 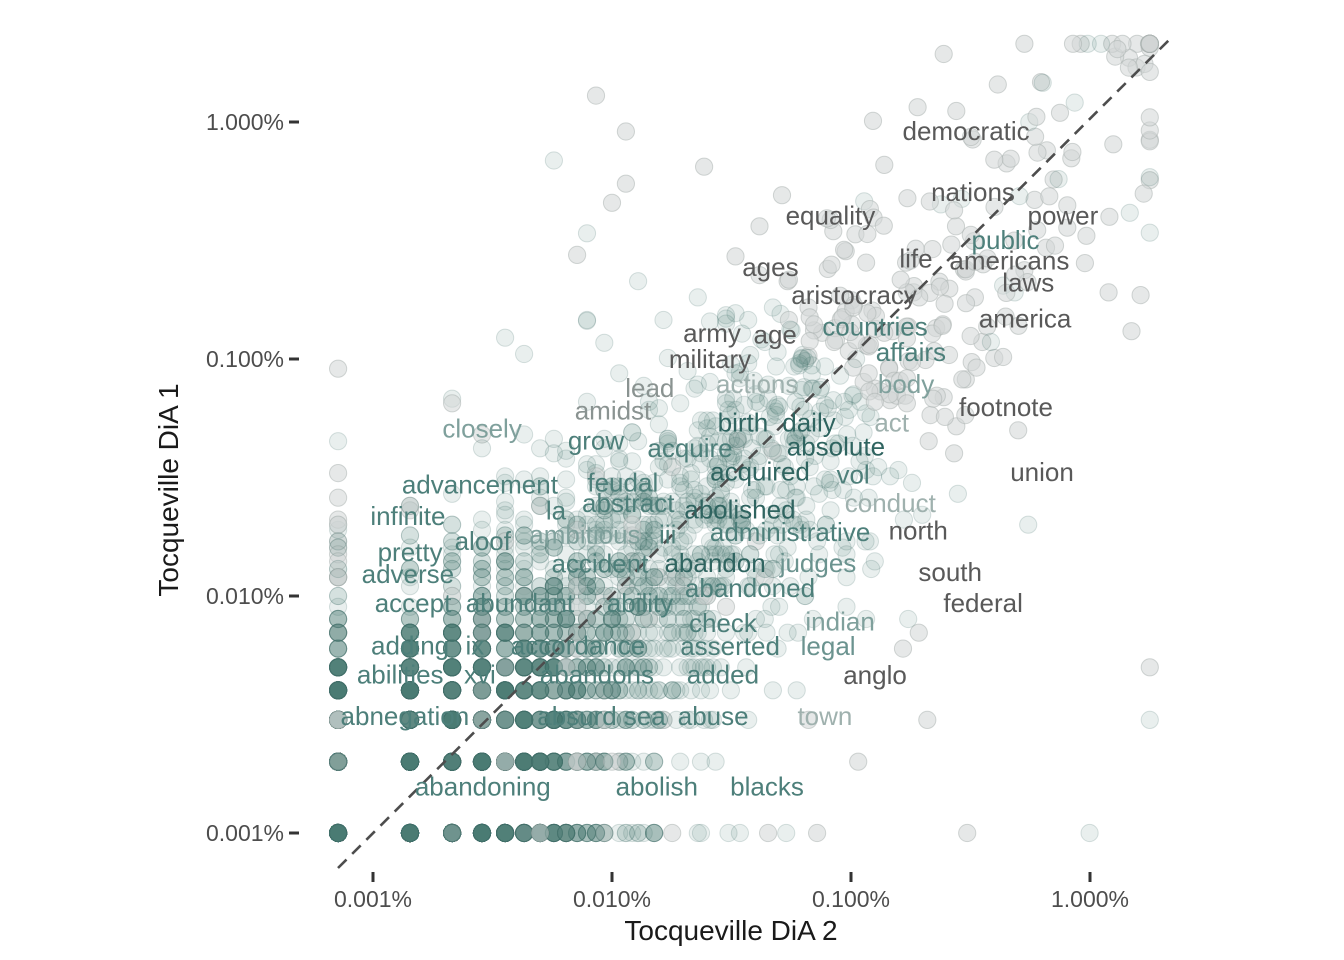 What do you see at coordinates (824, 716) in the screenshot?
I see `word-label: town` at bounding box center [824, 716].